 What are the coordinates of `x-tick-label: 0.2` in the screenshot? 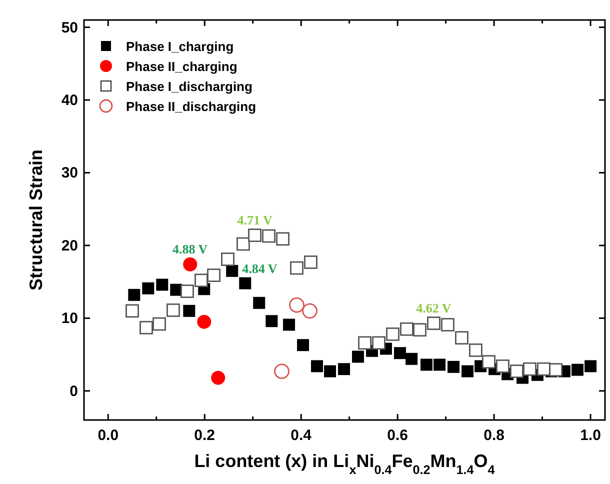 It's located at (205, 435).